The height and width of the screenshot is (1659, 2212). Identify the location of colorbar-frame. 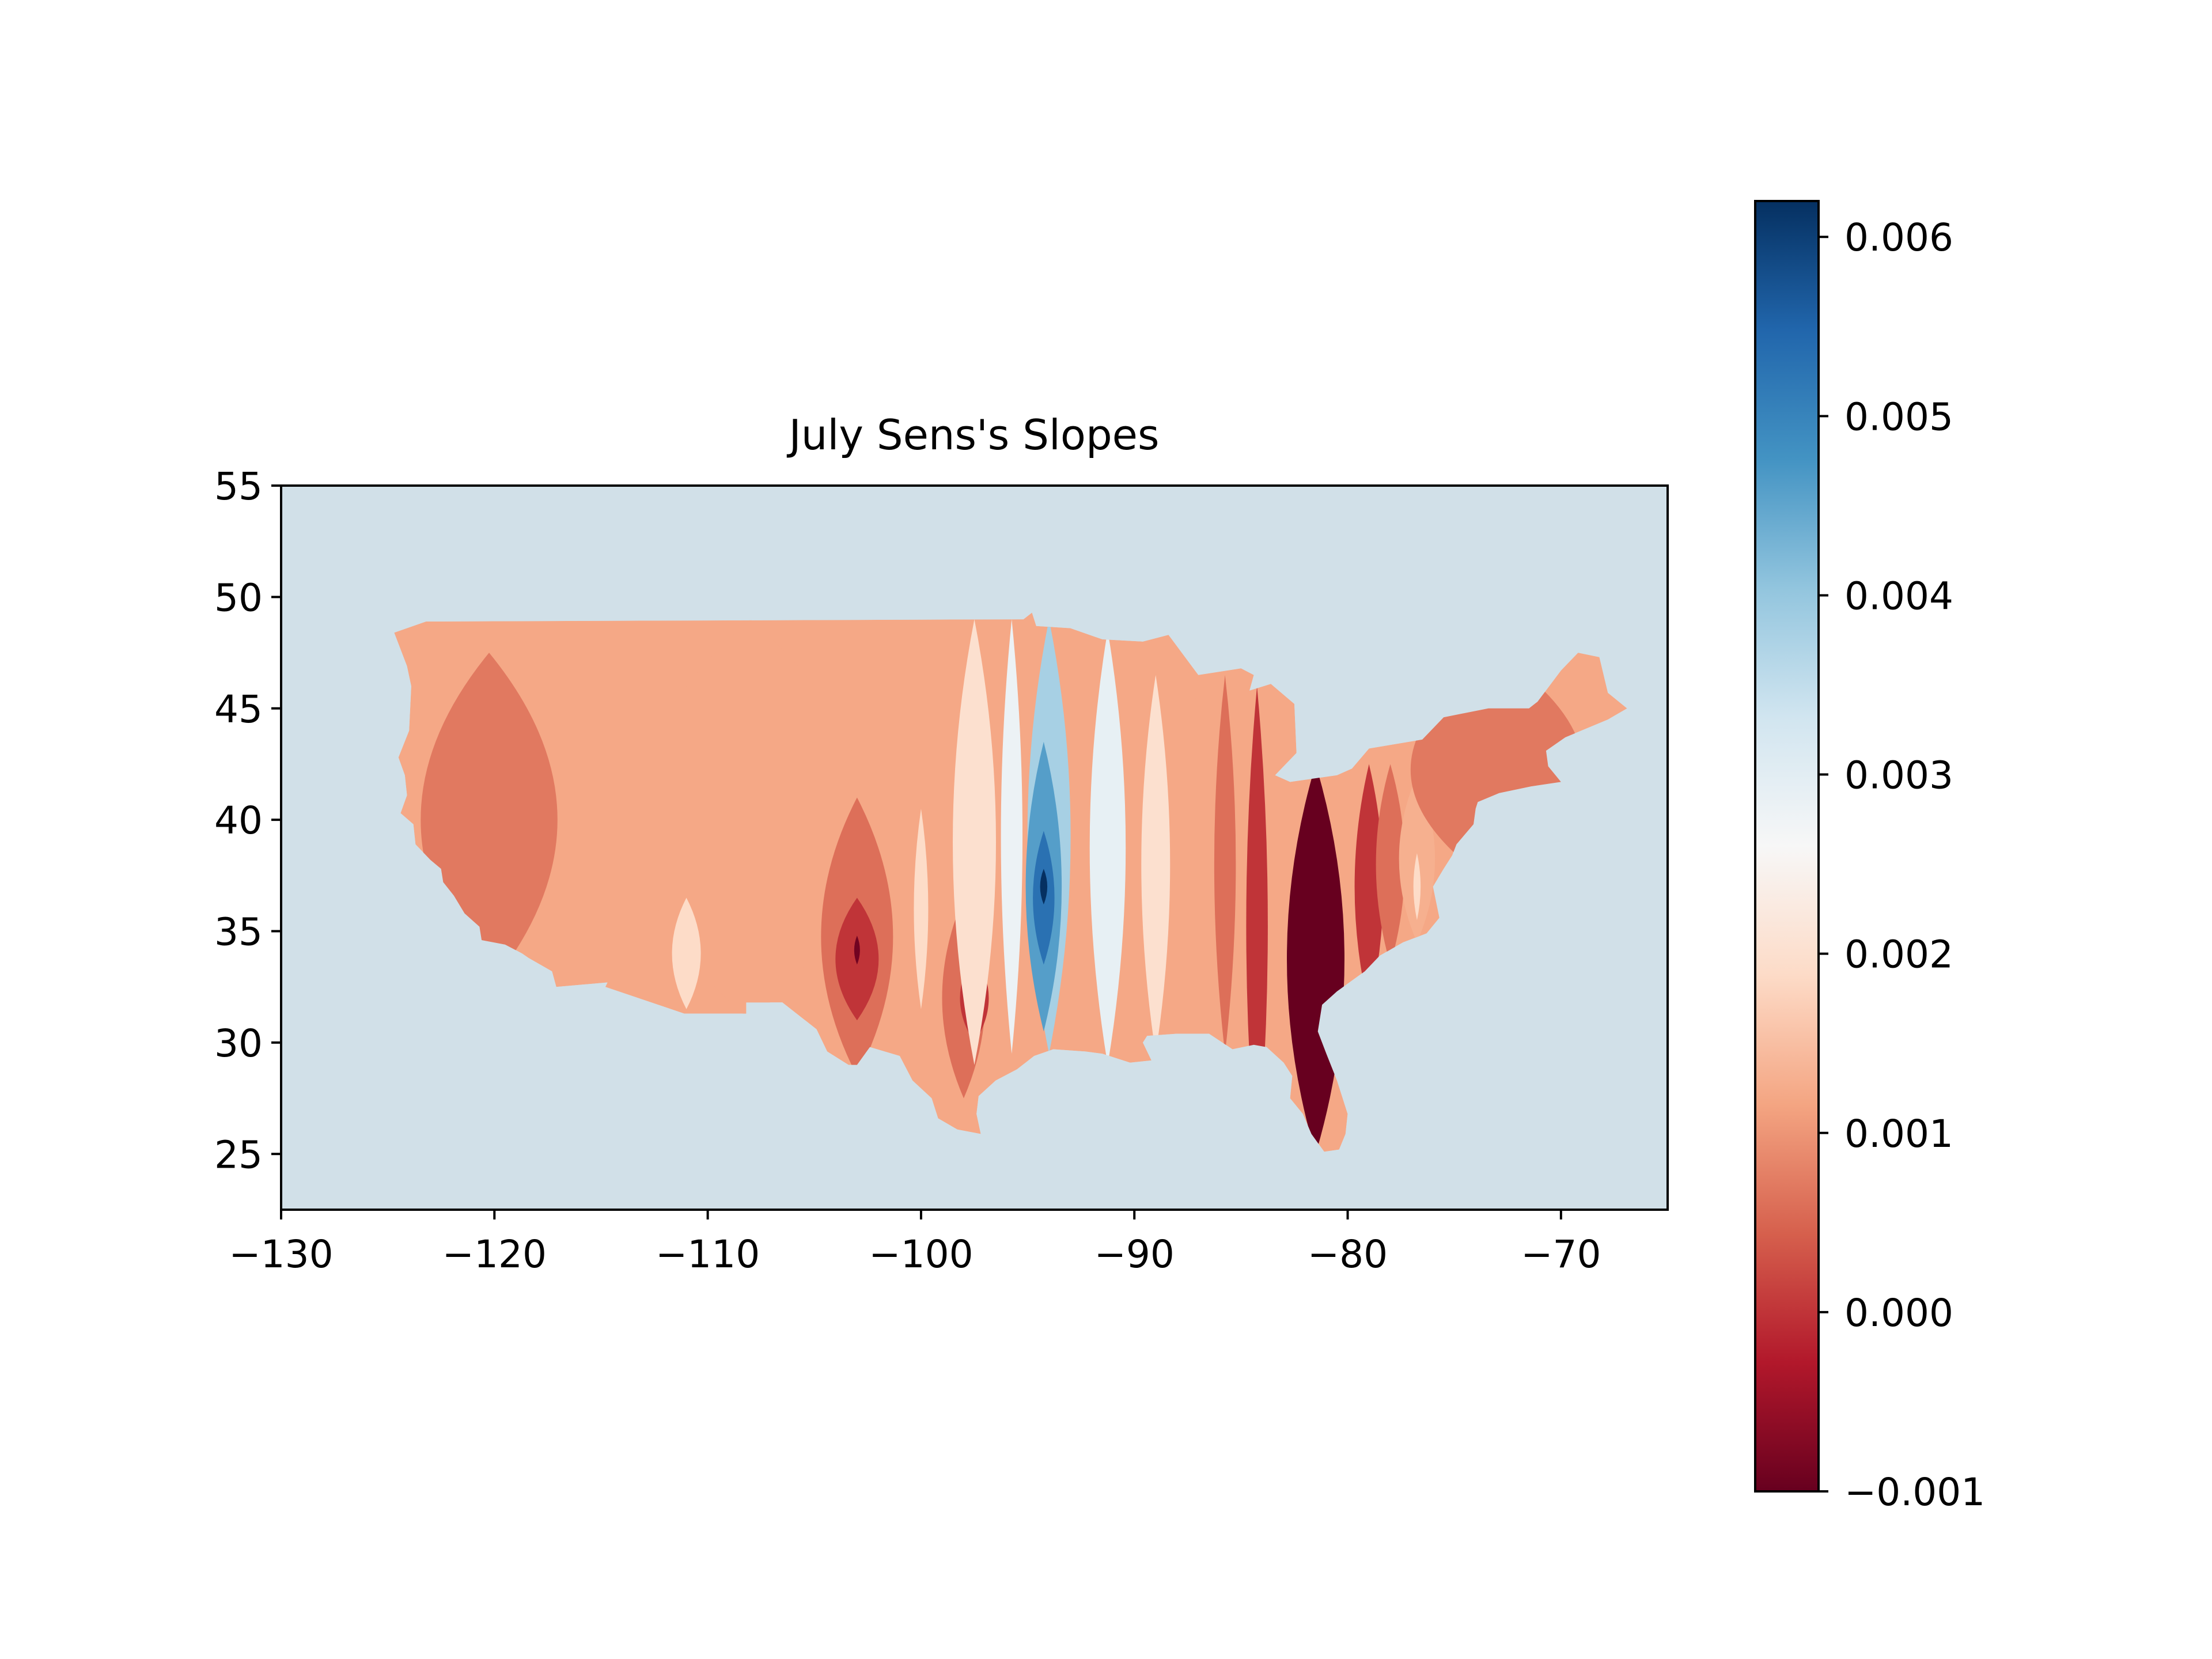
(1787, 846).